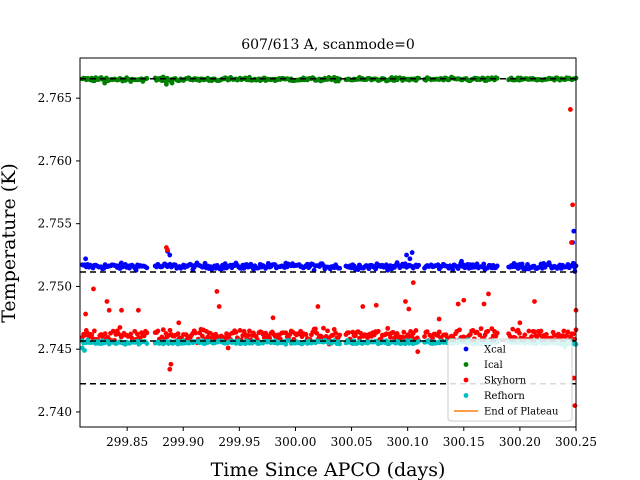 The image size is (640, 480). Describe the element at coordinates (59, 255) in the screenshot. I see `y-axis: 2.740 2.745 2.750 2.755 2.760 2.765` at that location.